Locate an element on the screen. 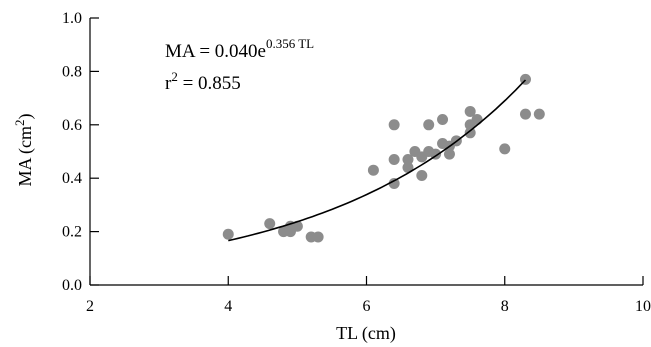 The image size is (651, 347). y-axis-label-superscript: 2 is located at coordinates (19, 123).